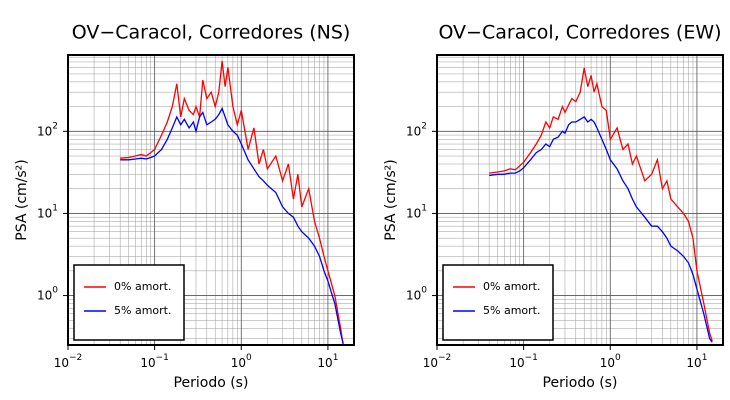  Describe the element at coordinates (579, 33) in the screenshot. I see `chart-title: OV−Caracol, Corredores (EW)` at that location.